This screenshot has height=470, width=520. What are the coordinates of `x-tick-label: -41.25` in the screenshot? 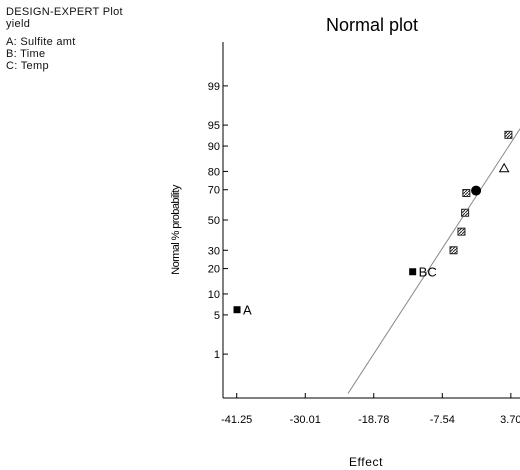 It's located at (236, 420).